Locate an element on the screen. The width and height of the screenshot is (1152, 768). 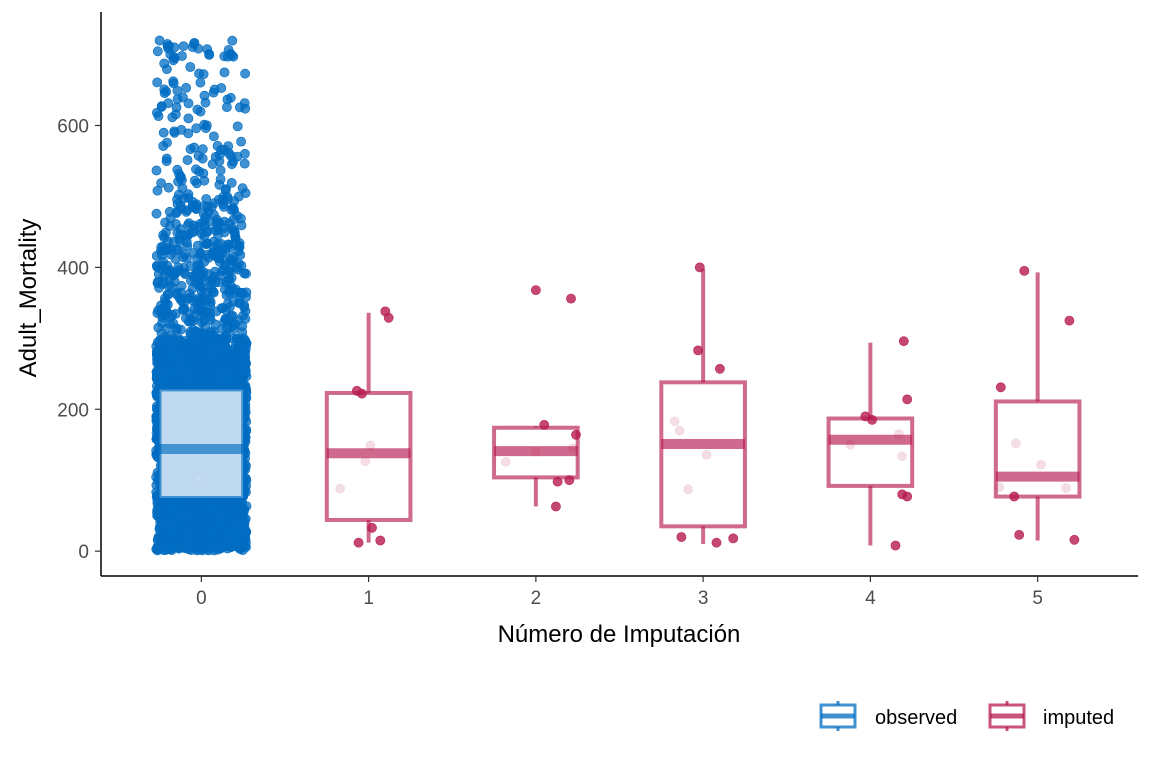
x-tick-label-4: 4 is located at coordinates (870, 598).